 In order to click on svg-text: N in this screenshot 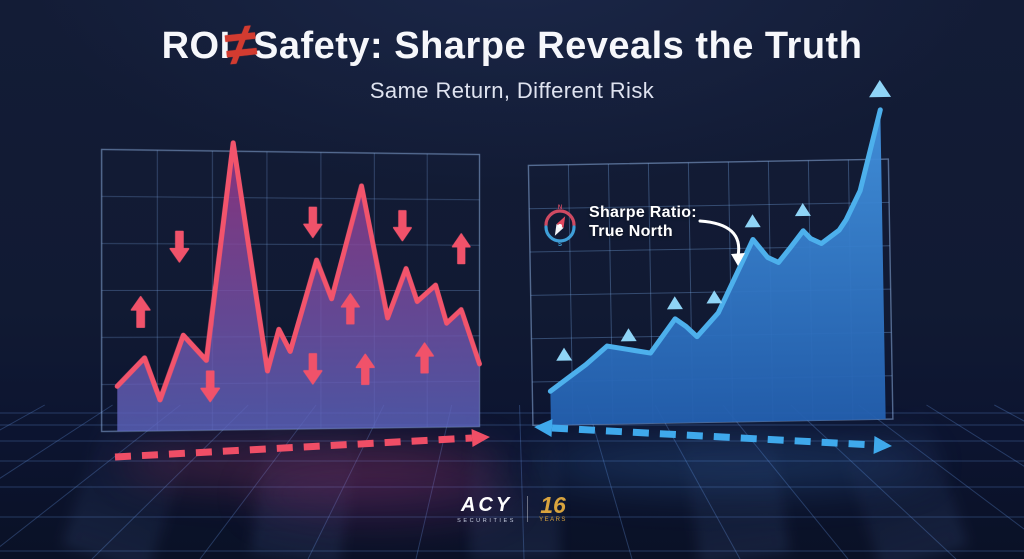, I will do `click(560, 208)`.